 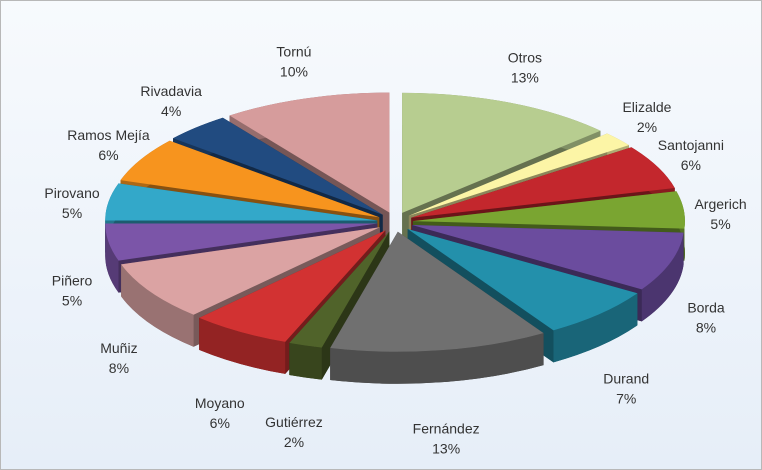 What do you see at coordinates (525, 57) in the screenshot?
I see `slice-label: Otros` at bounding box center [525, 57].